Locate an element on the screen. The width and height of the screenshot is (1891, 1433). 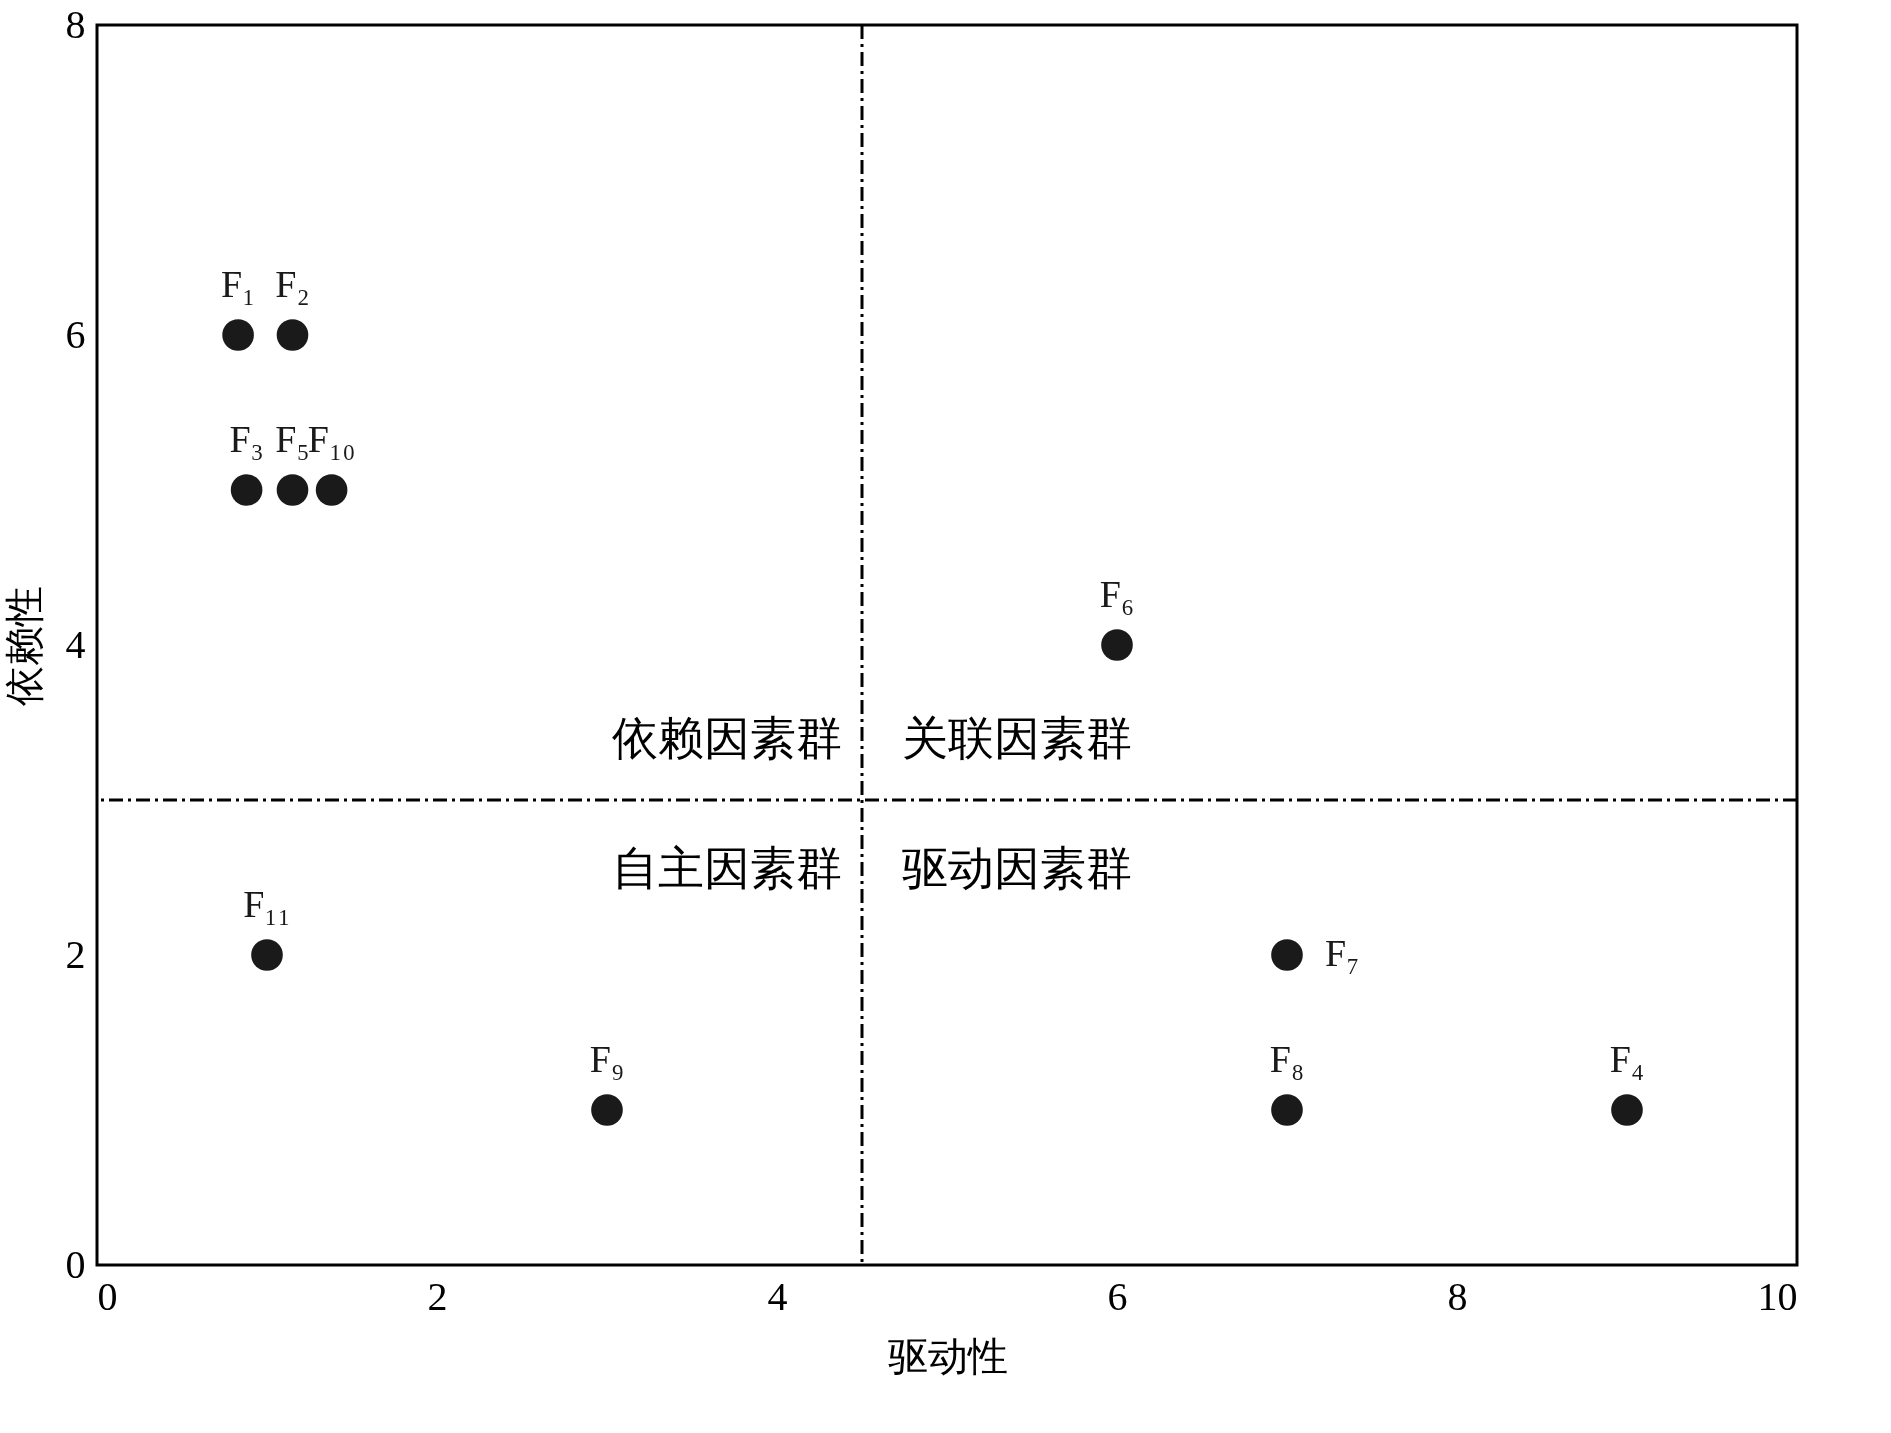
series-label: F₄ is located at coordinates (1627, 1059).